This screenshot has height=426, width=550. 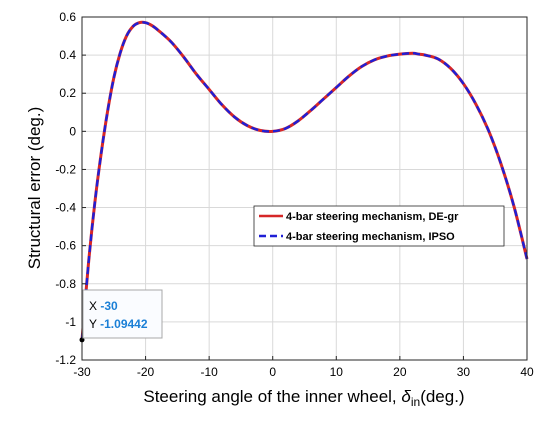 I want to click on y-tick-label: -0.8, so click(x=65, y=284).